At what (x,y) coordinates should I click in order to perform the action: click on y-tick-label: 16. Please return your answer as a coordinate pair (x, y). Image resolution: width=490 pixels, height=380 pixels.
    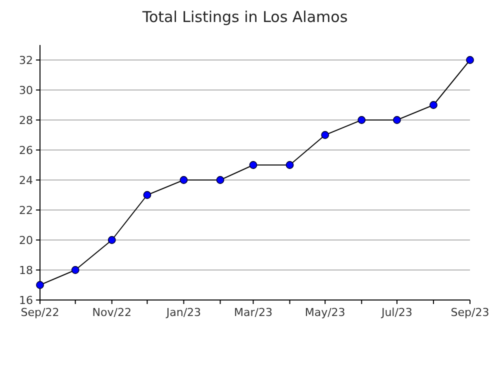
    Looking at the image, I should click on (26, 300).